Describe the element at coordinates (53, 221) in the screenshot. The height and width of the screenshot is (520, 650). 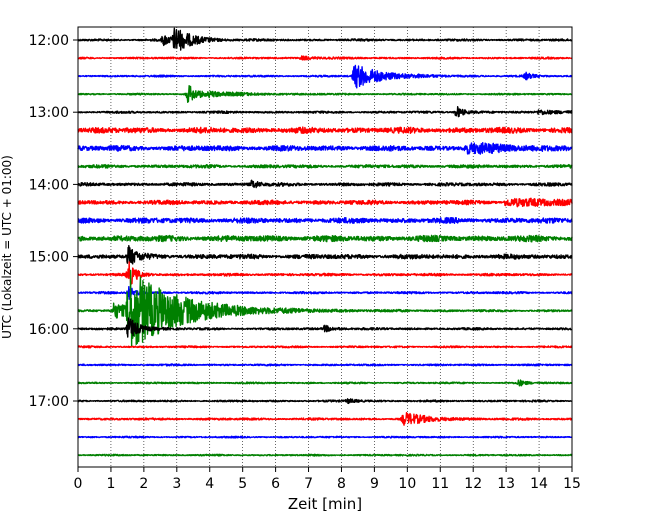
I see `y-axis-ticks: 12:00 13:00 14:00 15:00 16:00 17:00` at that location.